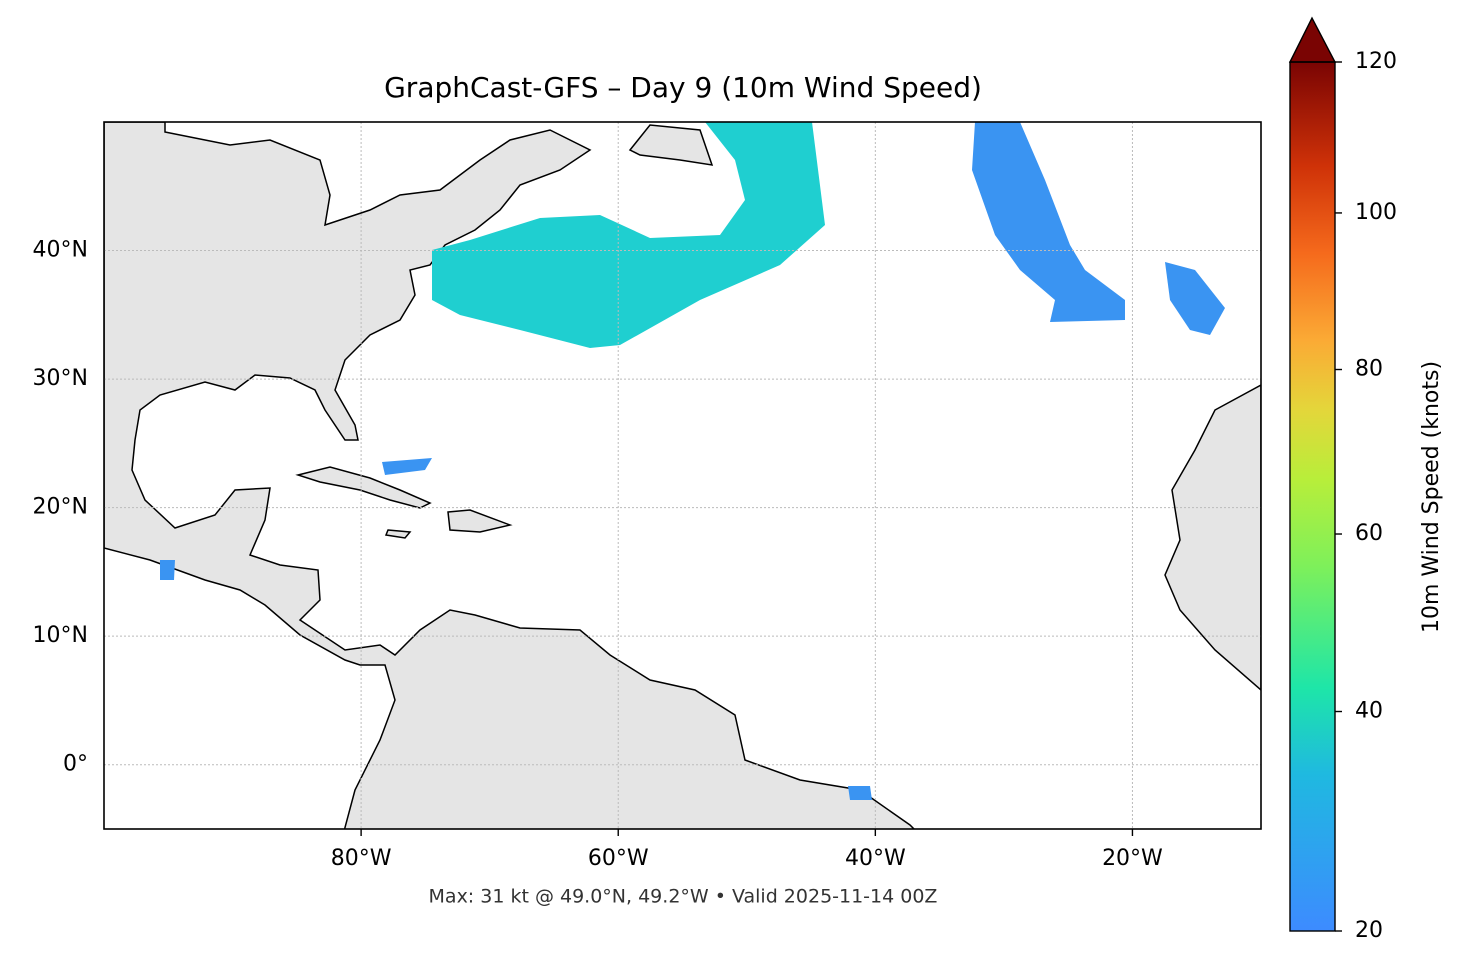 Image resolution: width=1466 pixels, height=973 pixels. I want to click on x-tick-label: 20°W, so click(1132, 858).